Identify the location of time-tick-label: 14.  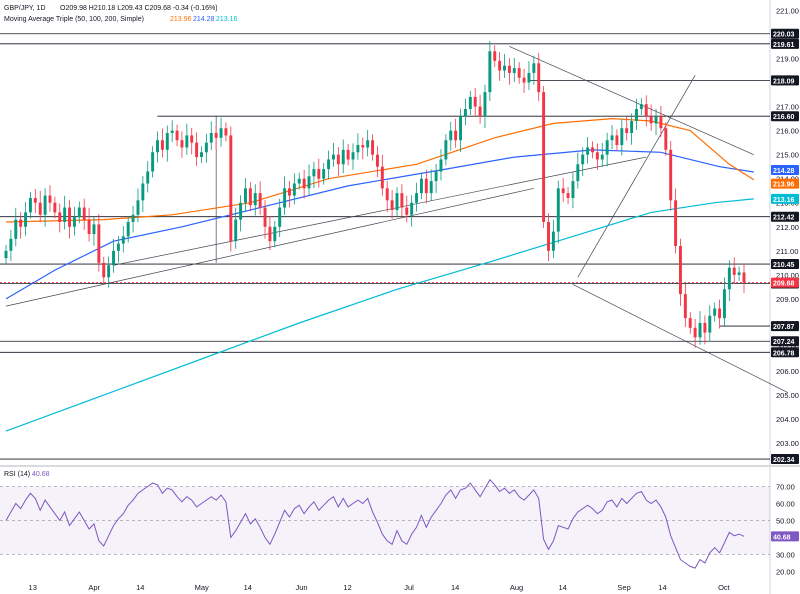
(140, 587).